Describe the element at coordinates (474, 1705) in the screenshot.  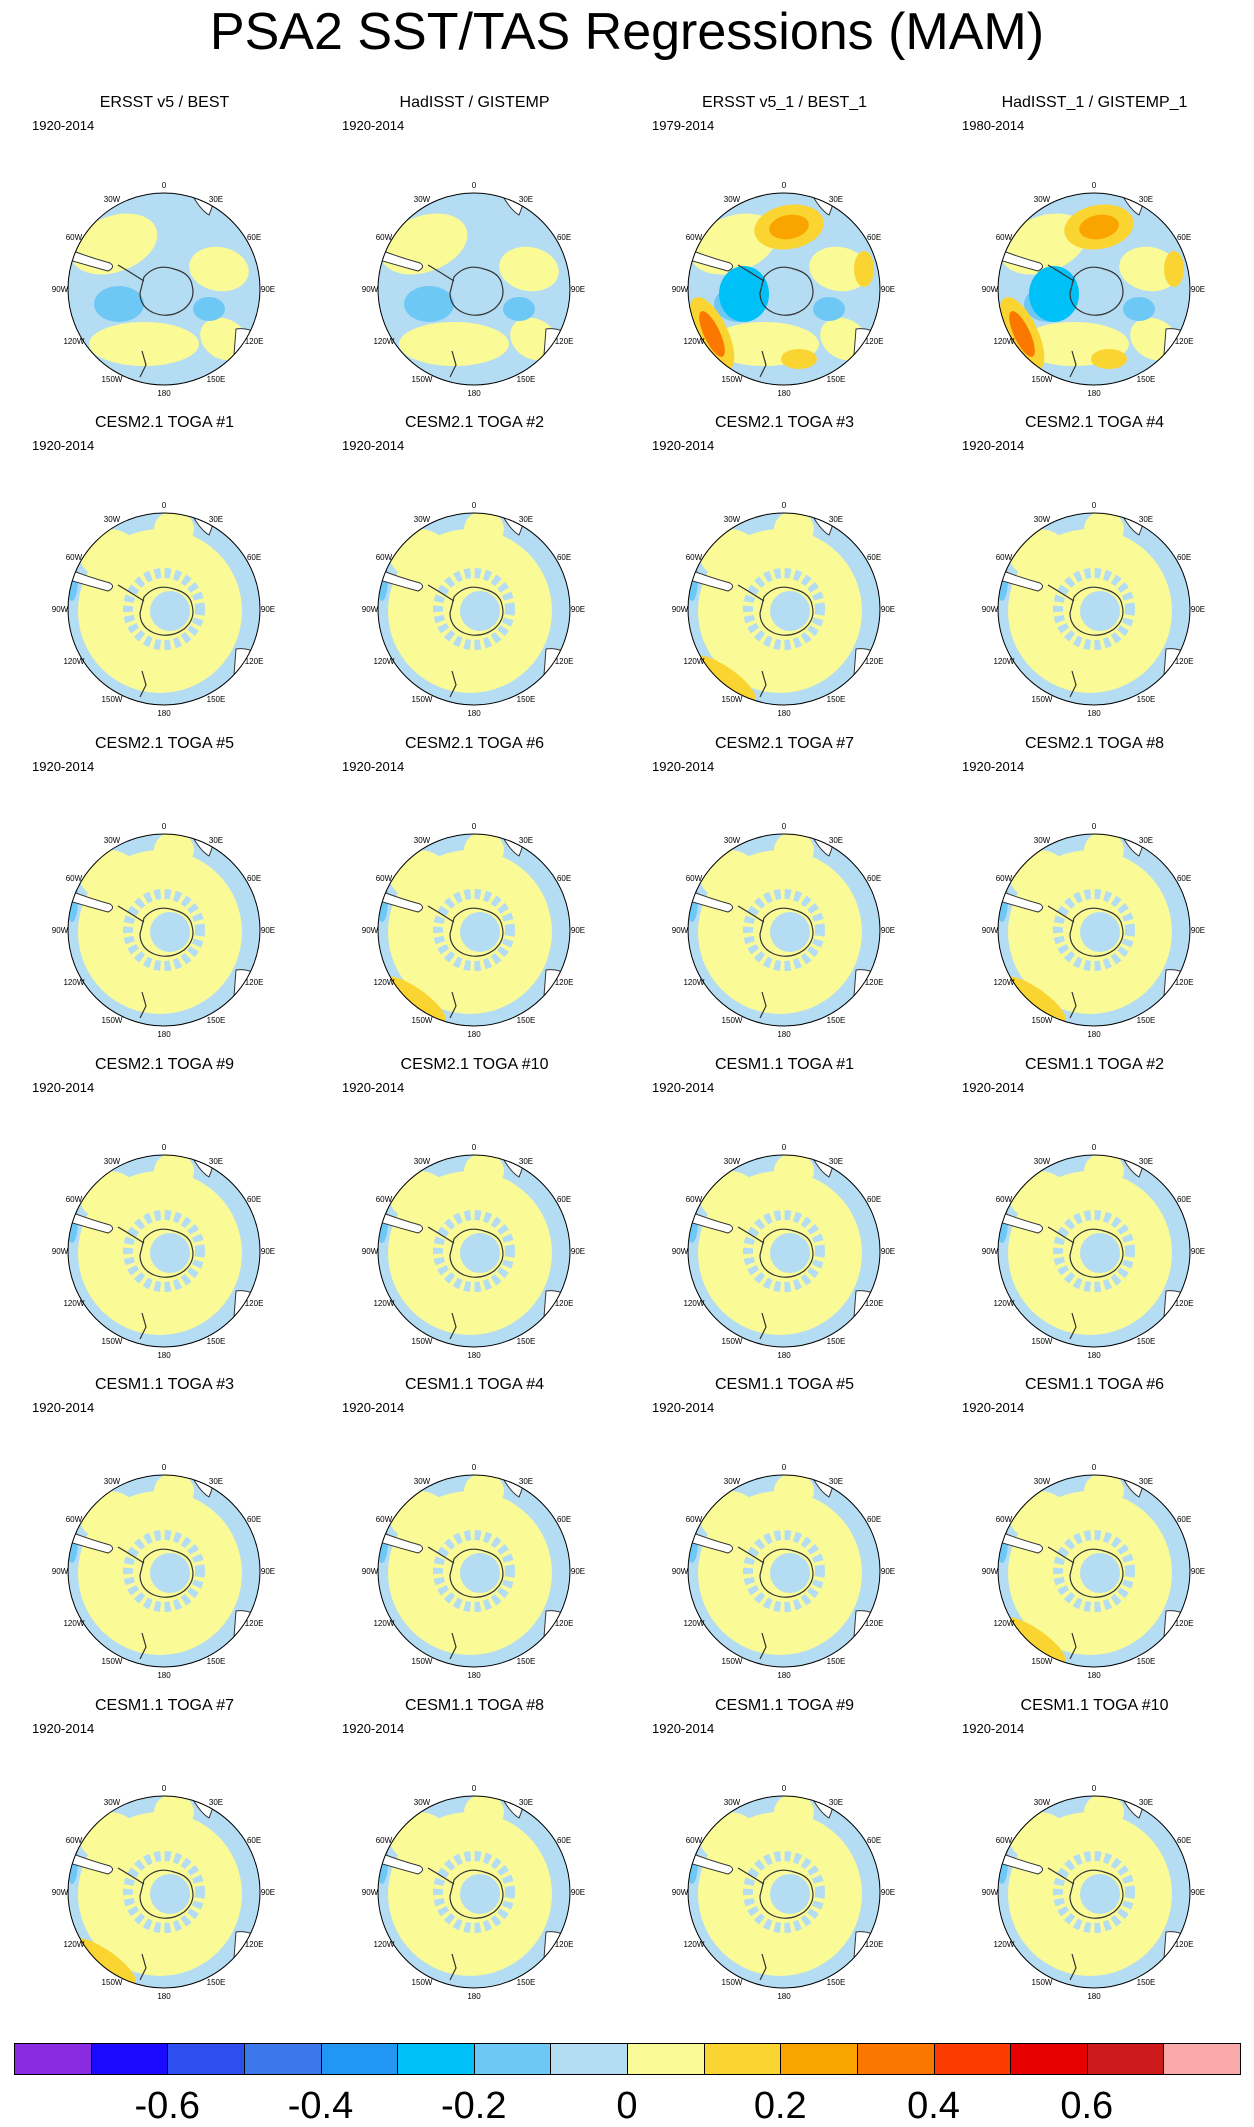
I see `panel-title: CESM1.1 TOGA #8` at that location.